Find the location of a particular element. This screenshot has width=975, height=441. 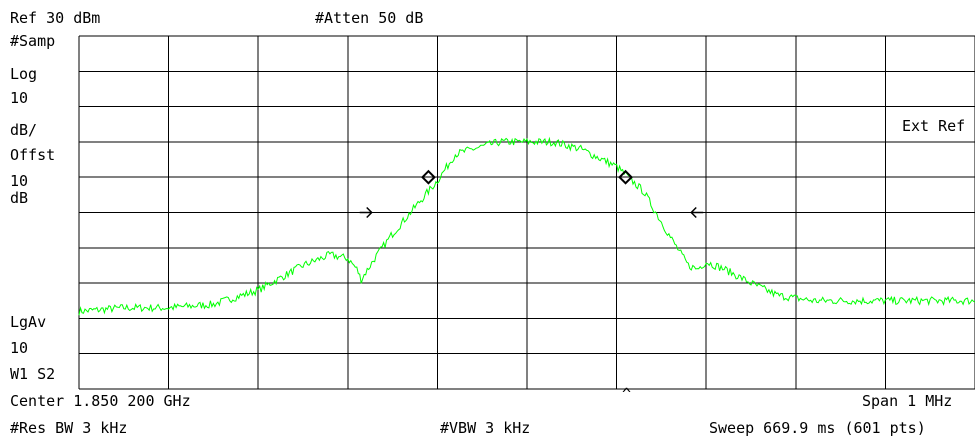

vbw-label: #VBW 3 kHz is located at coordinates (485, 428).